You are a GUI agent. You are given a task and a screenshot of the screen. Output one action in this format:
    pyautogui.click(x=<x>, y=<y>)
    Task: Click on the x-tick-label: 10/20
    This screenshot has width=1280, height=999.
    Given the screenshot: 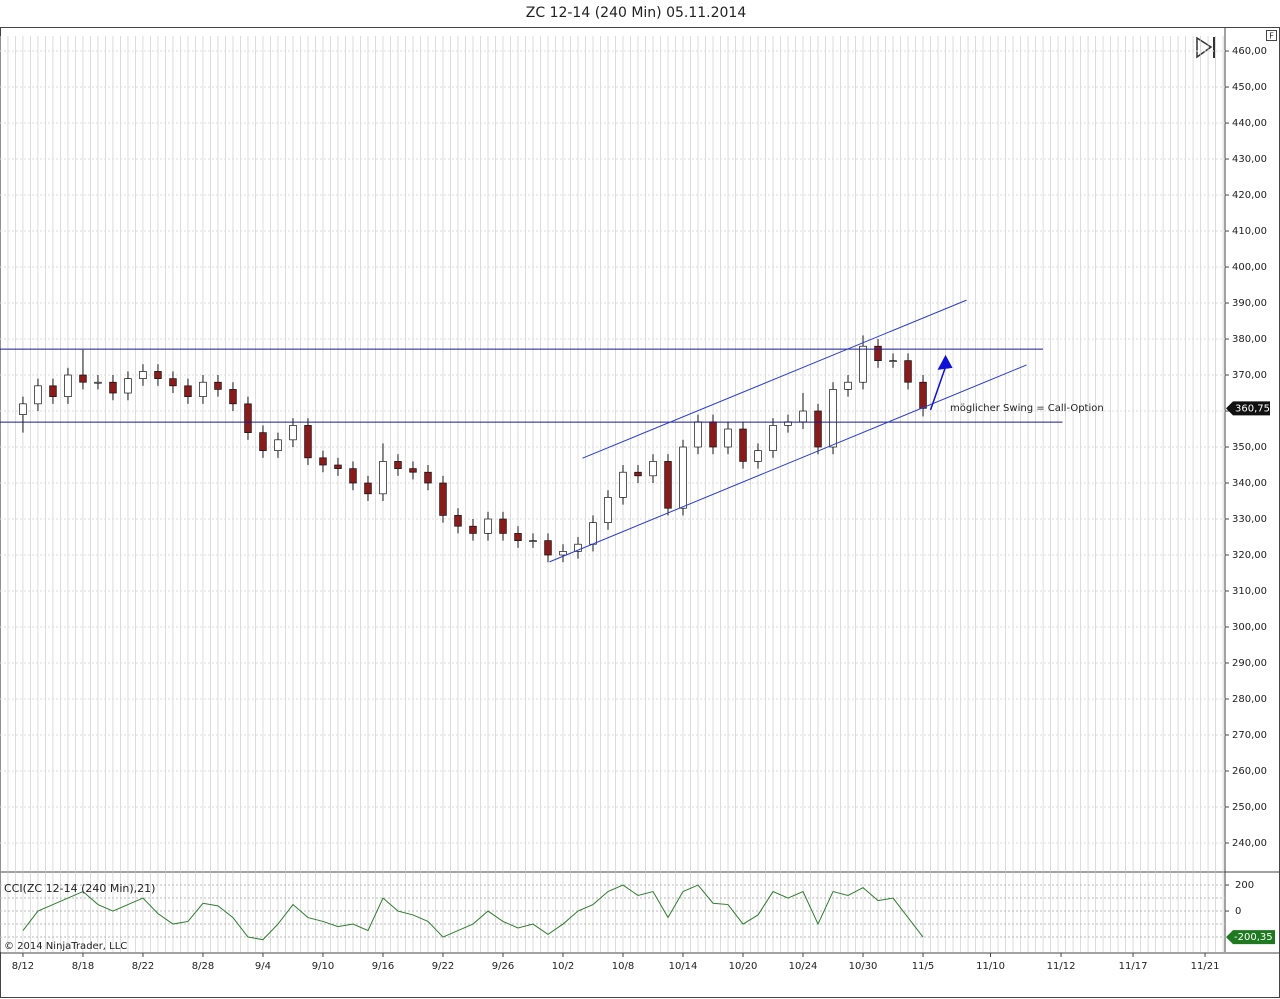 What is the action you would take?
    pyautogui.click(x=743, y=966)
    